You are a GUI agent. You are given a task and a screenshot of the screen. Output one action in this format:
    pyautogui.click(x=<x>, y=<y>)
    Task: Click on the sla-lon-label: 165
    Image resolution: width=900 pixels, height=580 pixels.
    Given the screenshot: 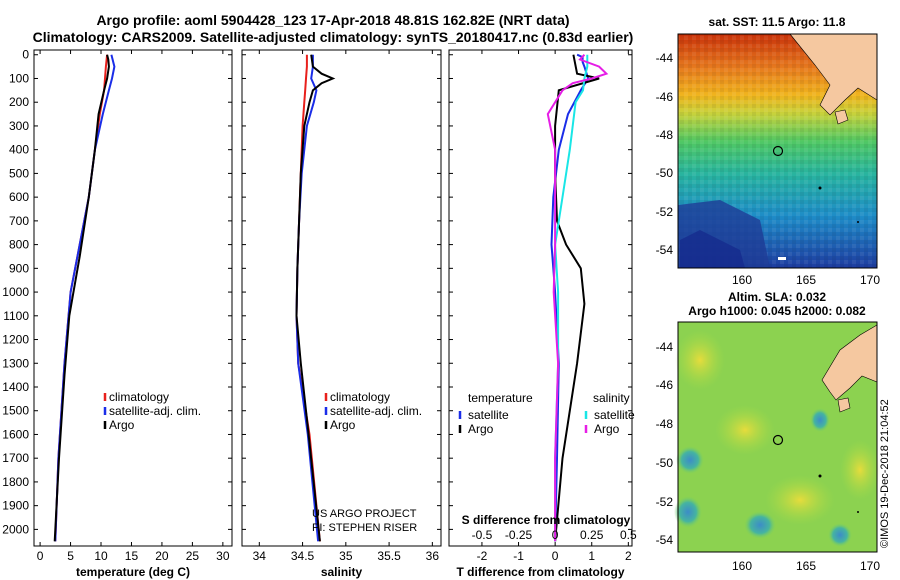 What is the action you would take?
    pyautogui.click(x=806, y=566)
    